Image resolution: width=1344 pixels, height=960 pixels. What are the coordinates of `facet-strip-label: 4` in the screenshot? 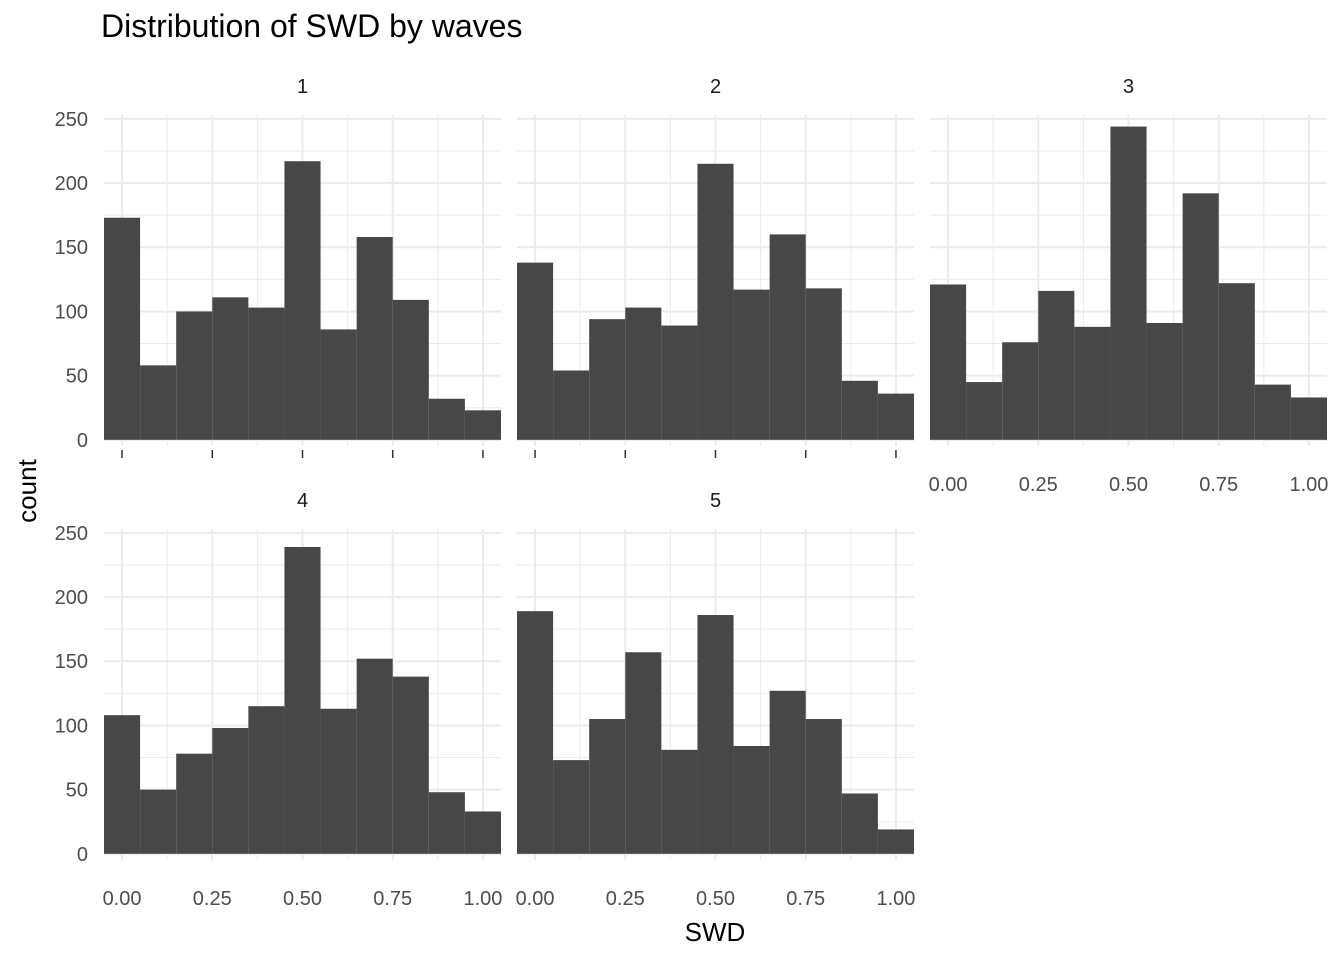 It's located at (302, 501).